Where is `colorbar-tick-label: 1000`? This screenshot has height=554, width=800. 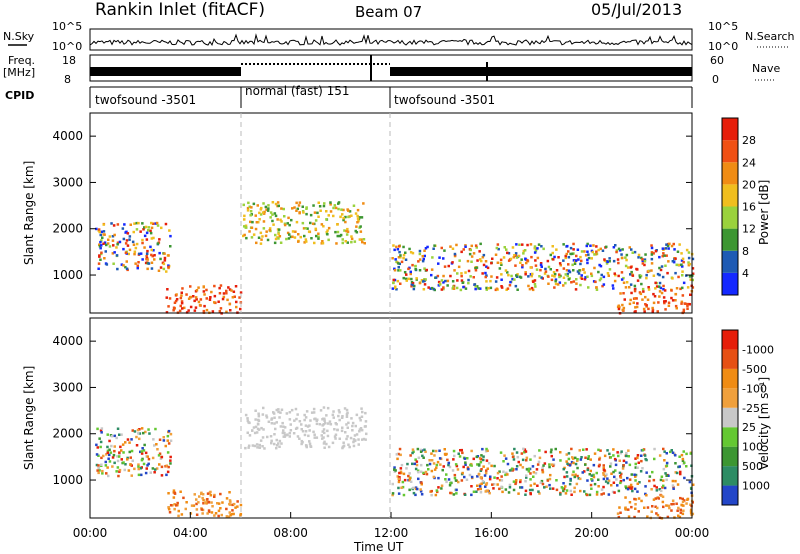
colorbar-tick-label: 1000 is located at coordinates (756, 486).